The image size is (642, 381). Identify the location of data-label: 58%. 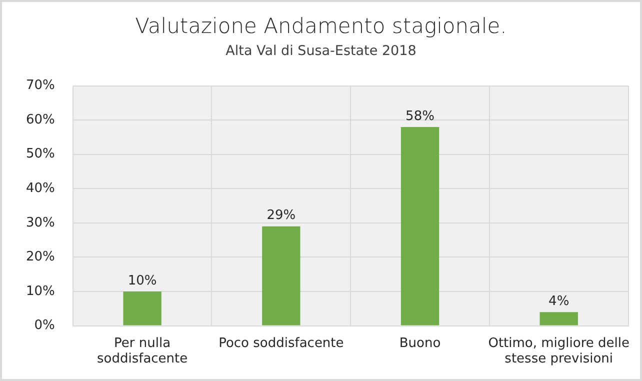
(420, 116).